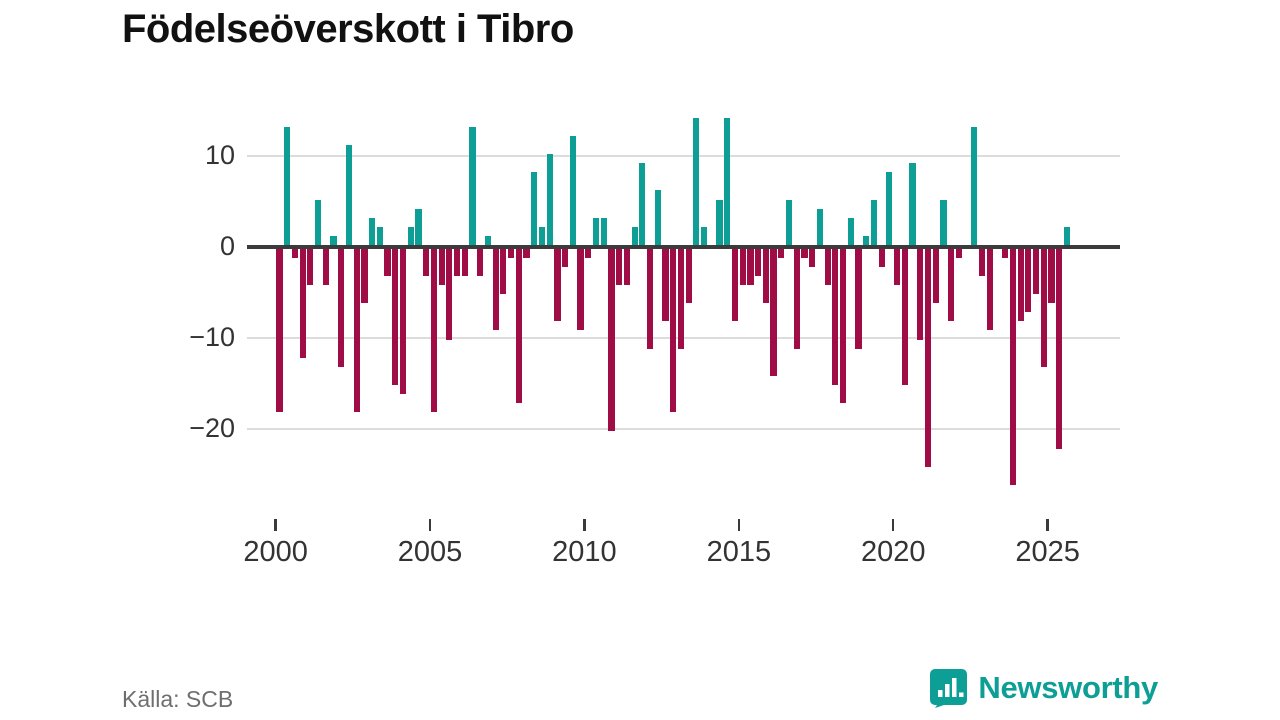 This screenshot has height=720, width=1280. What do you see at coordinates (683, 247) in the screenshot?
I see `x-axis-zero-line` at bounding box center [683, 247].